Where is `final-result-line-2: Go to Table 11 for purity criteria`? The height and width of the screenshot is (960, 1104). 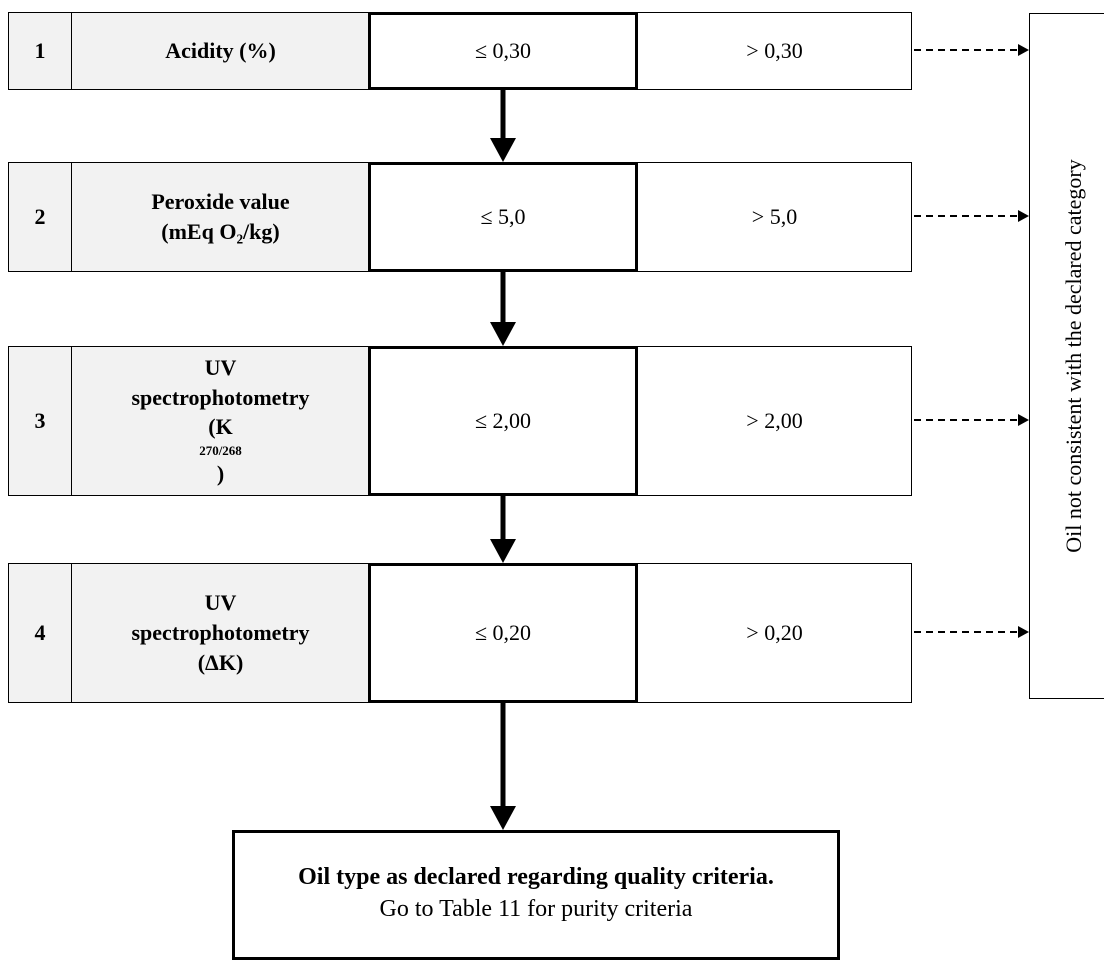 final-result-line-2: Go to Table 11 for purity criteria is located at coordinates (536, 909).